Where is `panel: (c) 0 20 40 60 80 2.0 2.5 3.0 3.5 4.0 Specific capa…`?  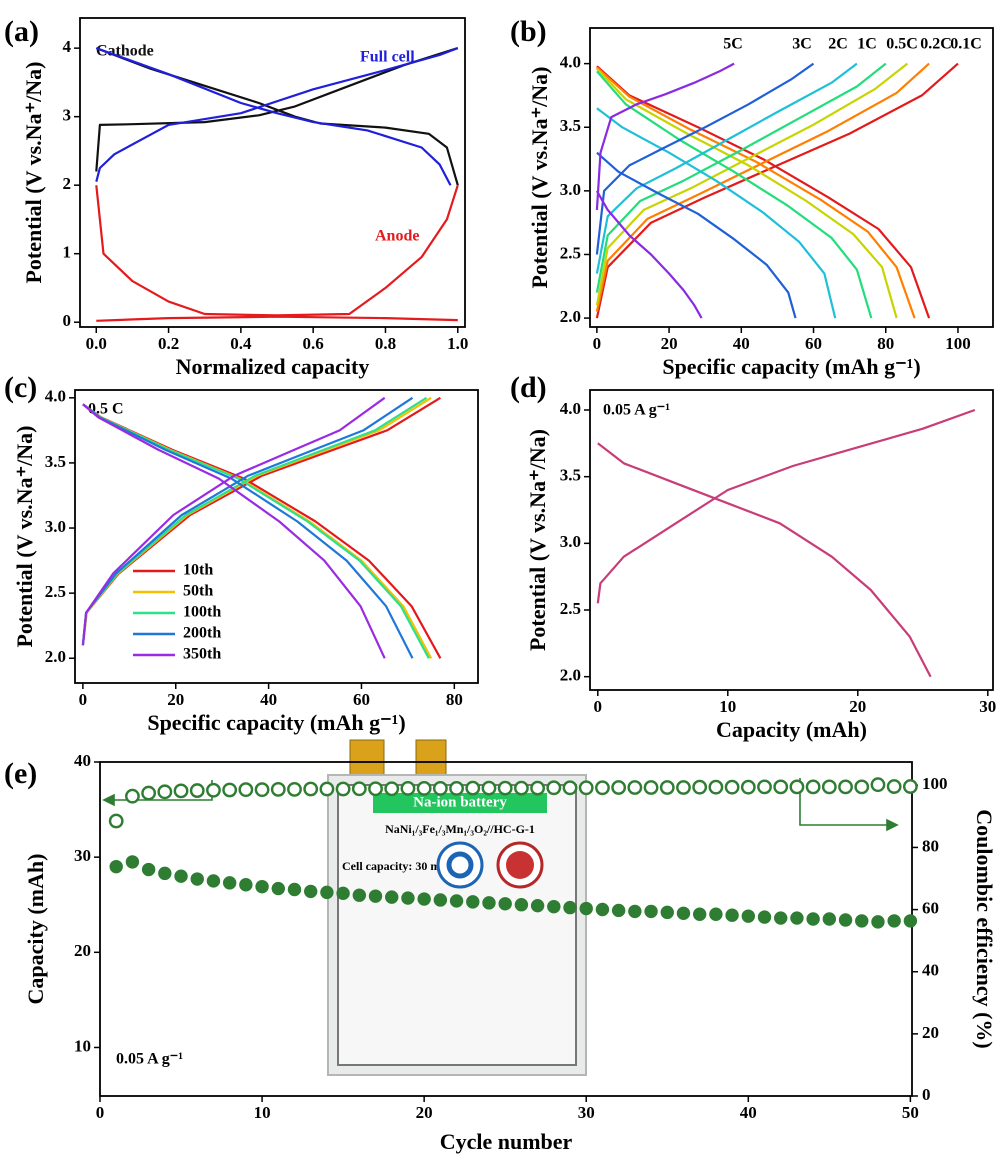 panel: (c) 0 20 40 60 80 2.0 2.5 3.0 3.5 4.0 Specific capa… is located at coordinates (241, 553).